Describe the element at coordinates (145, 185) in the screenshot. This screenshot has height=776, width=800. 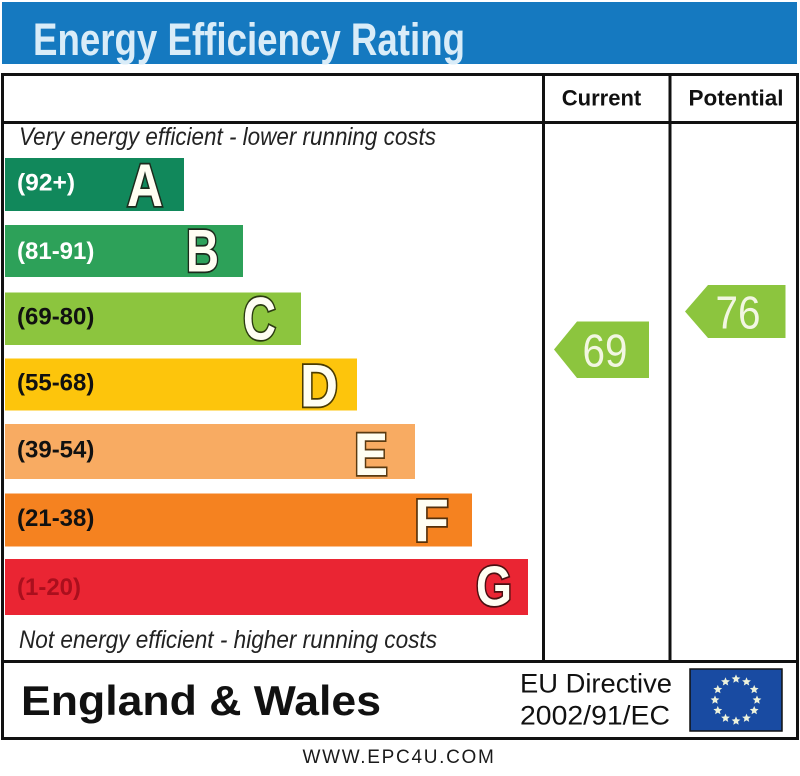
I see `svg-text: A` at that location.